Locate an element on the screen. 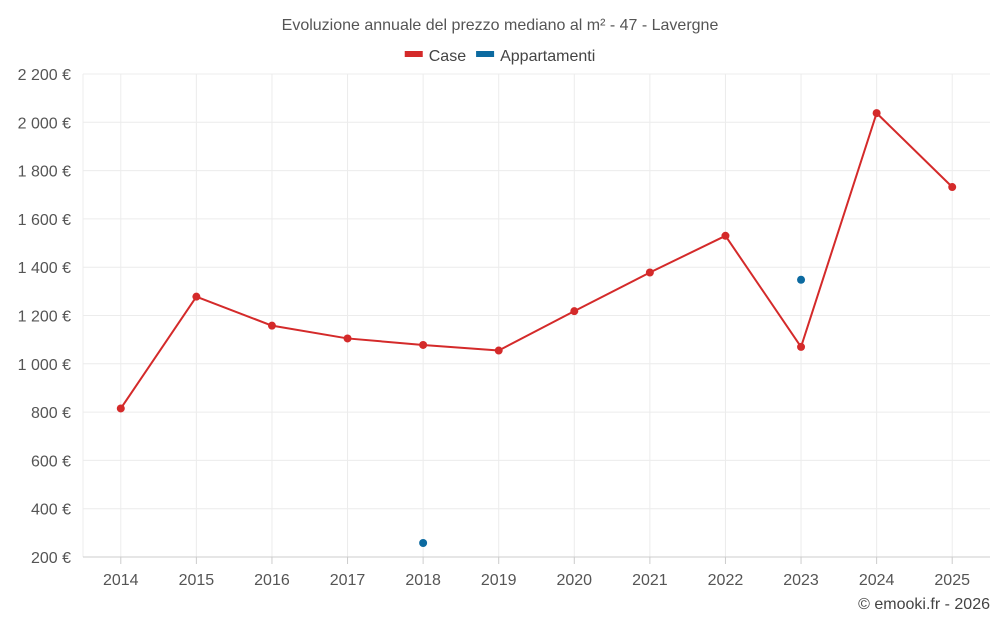 The width and height of the screenshot is (1000, 625). x-tick-label: 2016 is located at coordinates (272, 580).